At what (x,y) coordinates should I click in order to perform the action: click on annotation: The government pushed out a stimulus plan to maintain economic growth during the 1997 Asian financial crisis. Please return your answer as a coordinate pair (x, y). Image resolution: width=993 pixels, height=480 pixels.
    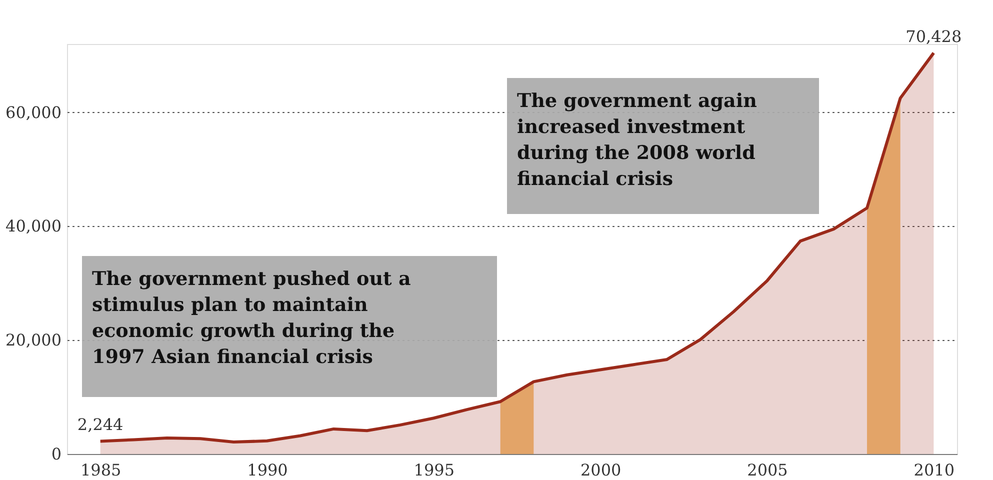
    Looking at the image, I should click on (251, 318).